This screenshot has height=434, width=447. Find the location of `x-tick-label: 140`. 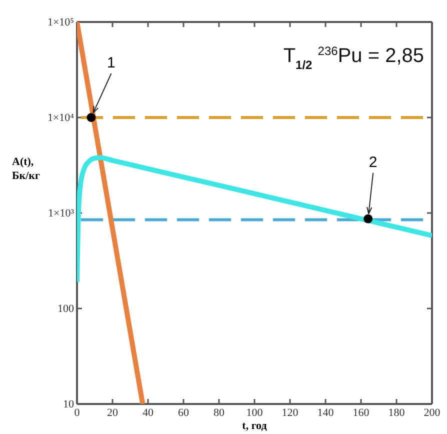

x-tick-label: 140 is located at coordinates (325, 412).